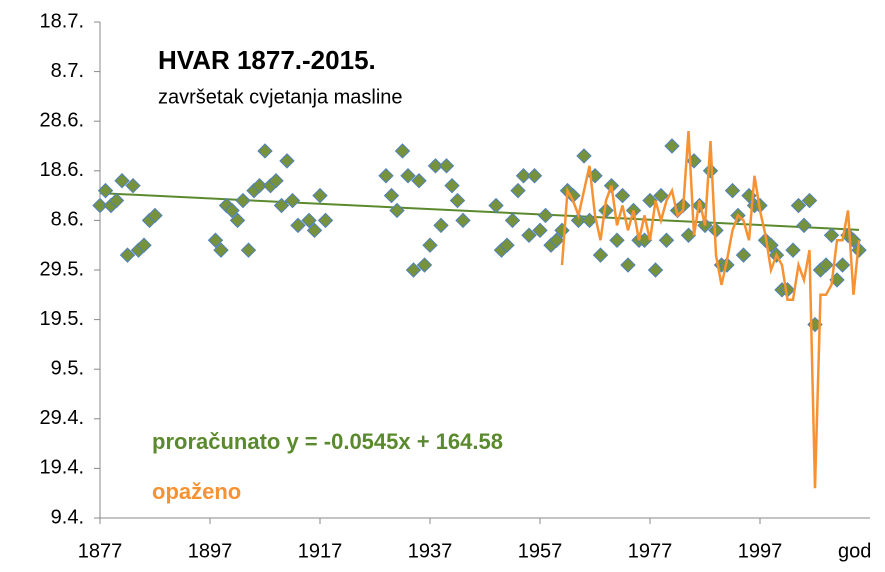 This screenshot has width=885, height=572. What do you see at coordinates (430, 551) in the screenshot?
I see `x-tick-label: 1937` at bounding box center [430, 551].